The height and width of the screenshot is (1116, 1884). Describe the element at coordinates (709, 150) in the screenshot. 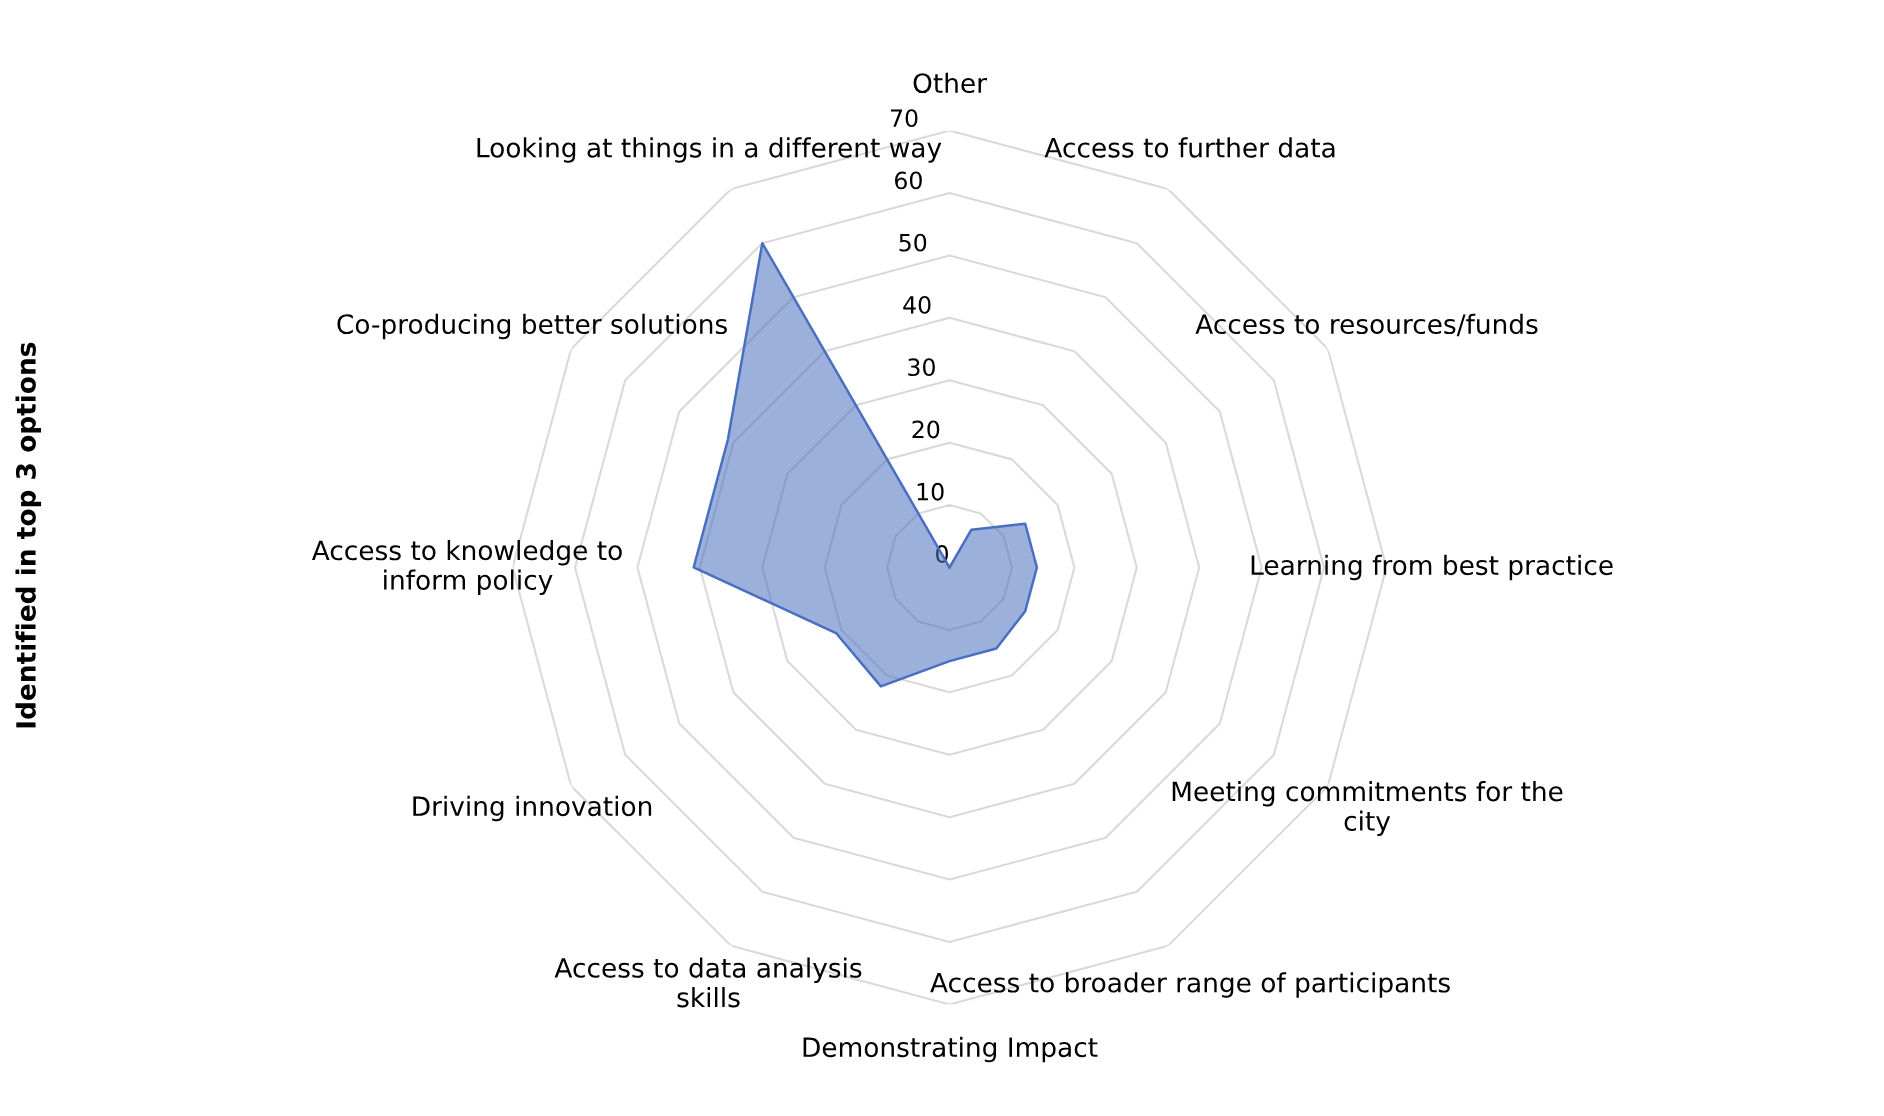

I see `spoke-label: Looking at things in a different way` at that location.